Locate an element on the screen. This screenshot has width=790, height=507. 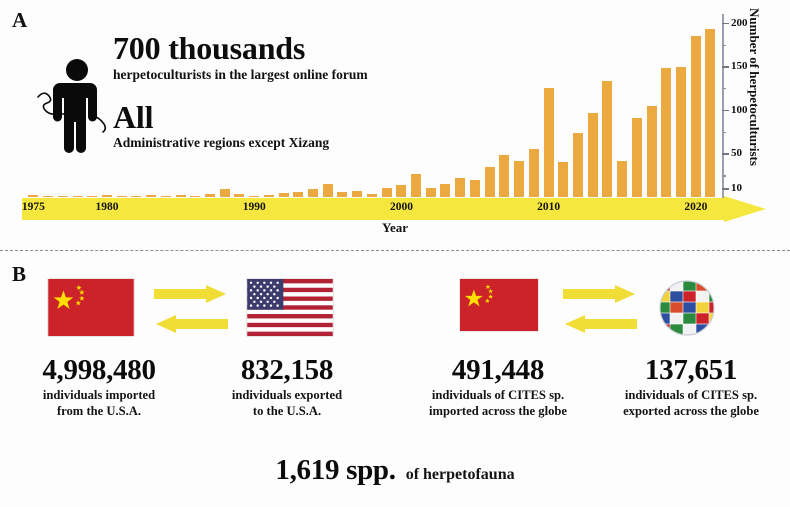
stat-value: 832,158 is located at coordinates (287, 370).